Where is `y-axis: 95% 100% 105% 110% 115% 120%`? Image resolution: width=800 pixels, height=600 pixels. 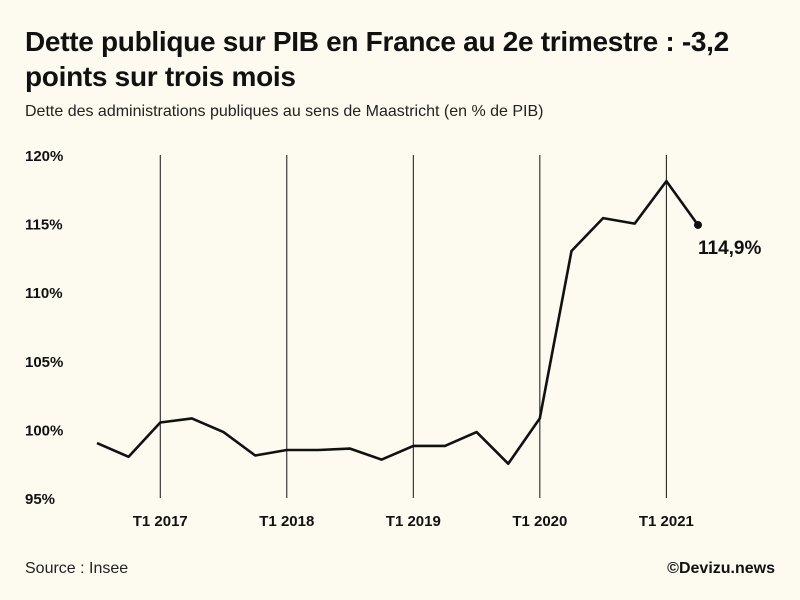
y-axis: 95% 100% 105% 110% 115% 120% is located at coordinates (44, 328).